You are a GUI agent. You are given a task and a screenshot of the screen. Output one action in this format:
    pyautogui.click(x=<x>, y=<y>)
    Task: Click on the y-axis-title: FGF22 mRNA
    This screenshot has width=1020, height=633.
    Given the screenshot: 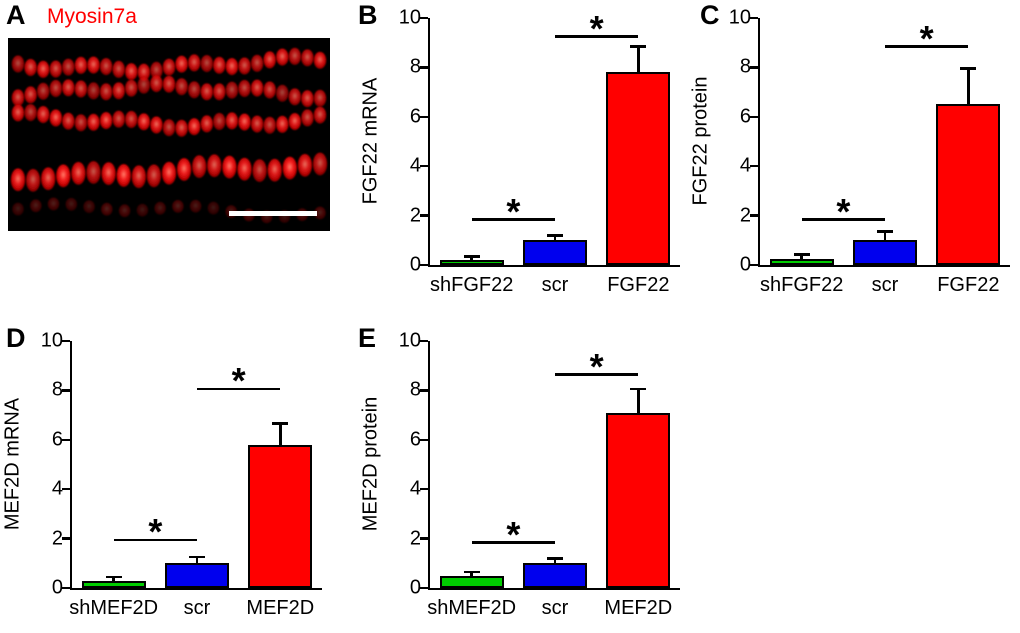 What is the action you would take?
    pyautogui.click(x=370, y=141)
    